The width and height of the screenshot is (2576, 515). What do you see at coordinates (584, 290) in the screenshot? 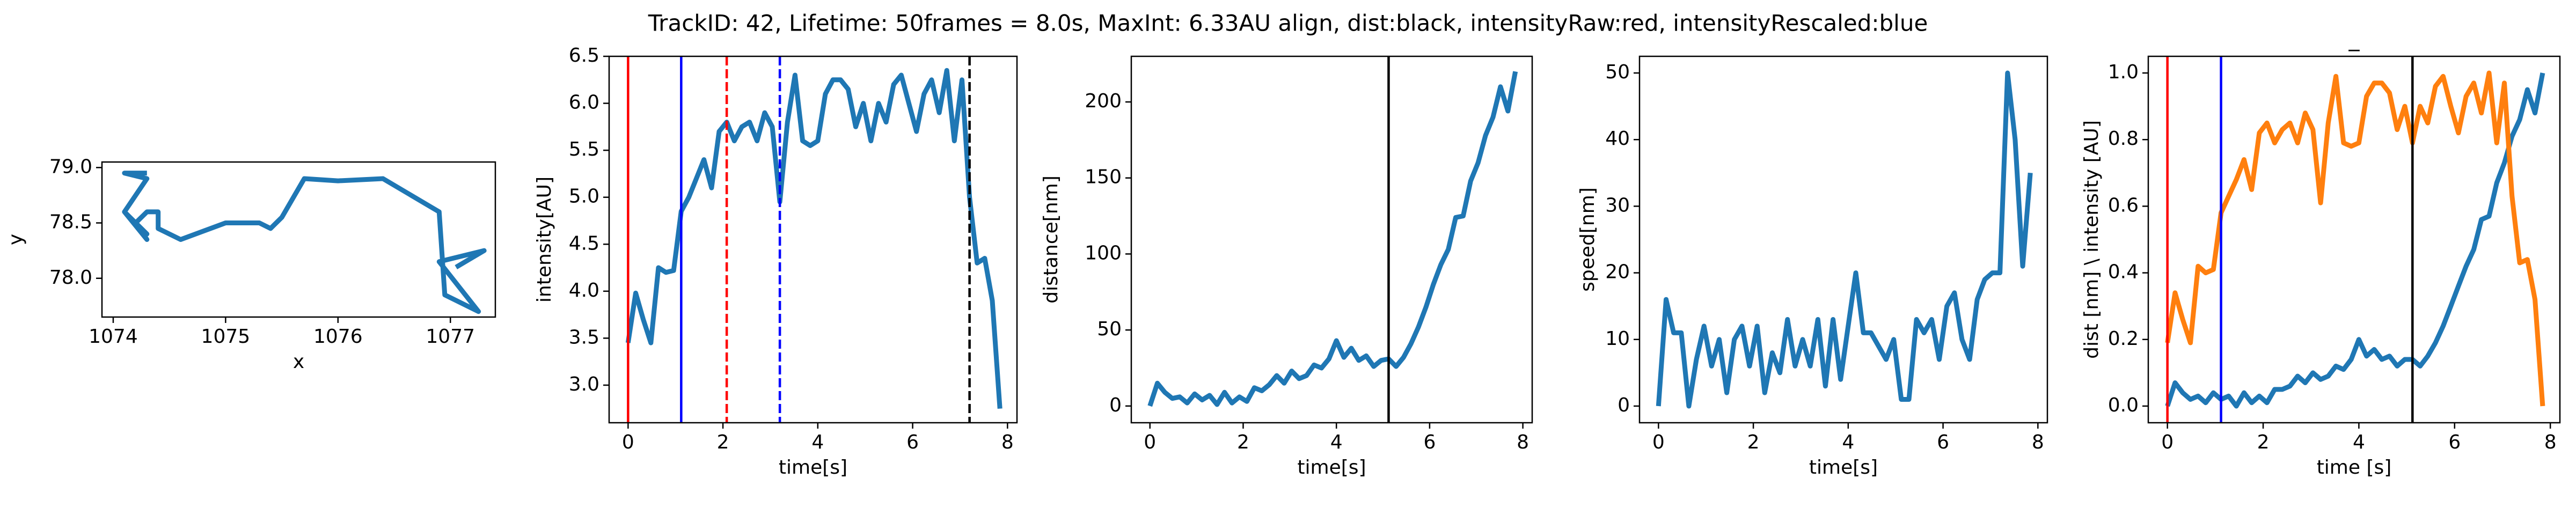
I see `y-tick-label: 4.0` at bounding box center [584, 290].